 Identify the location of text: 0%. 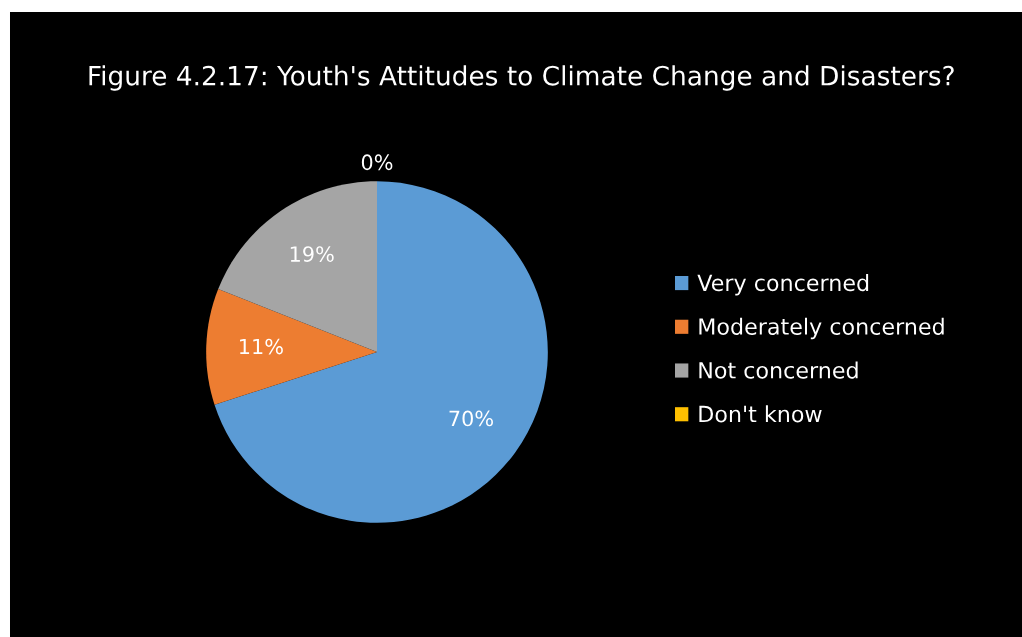
(377, 162).